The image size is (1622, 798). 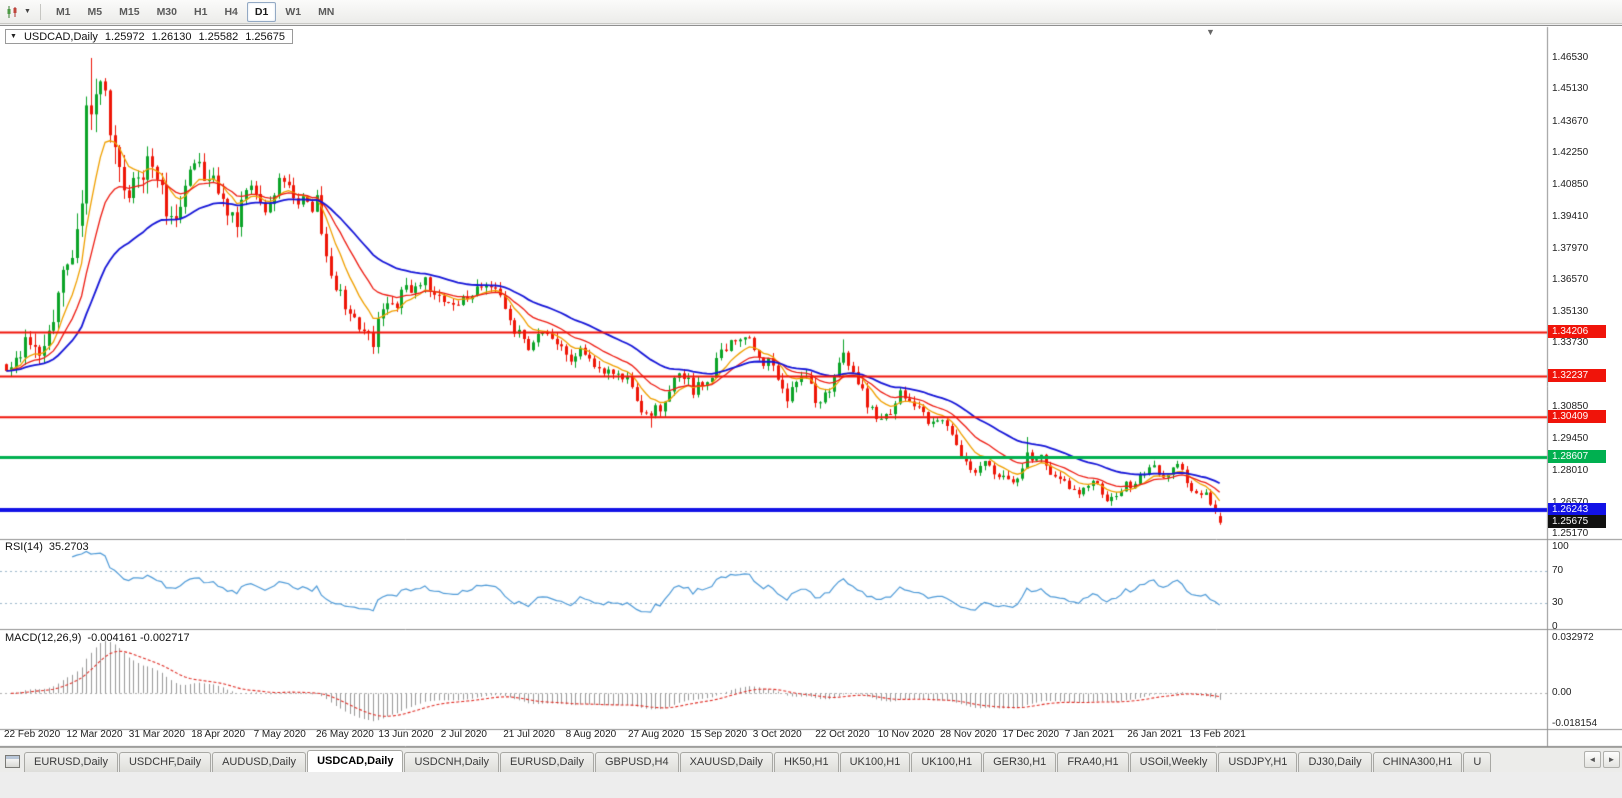 I want to click on chart-type-dropdown-caret-icon: ▼, so click(x=27, y=11).